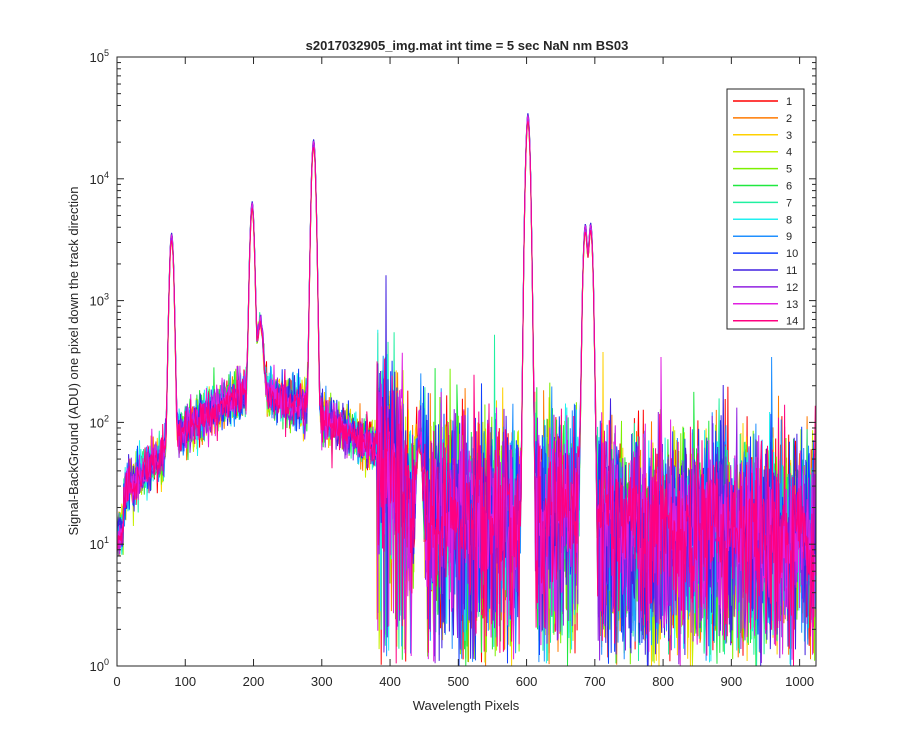 The height and width of the screenshot is (750, 900). I want to click on x-axis-label: Wavelength Pixels, so click(466, 705).